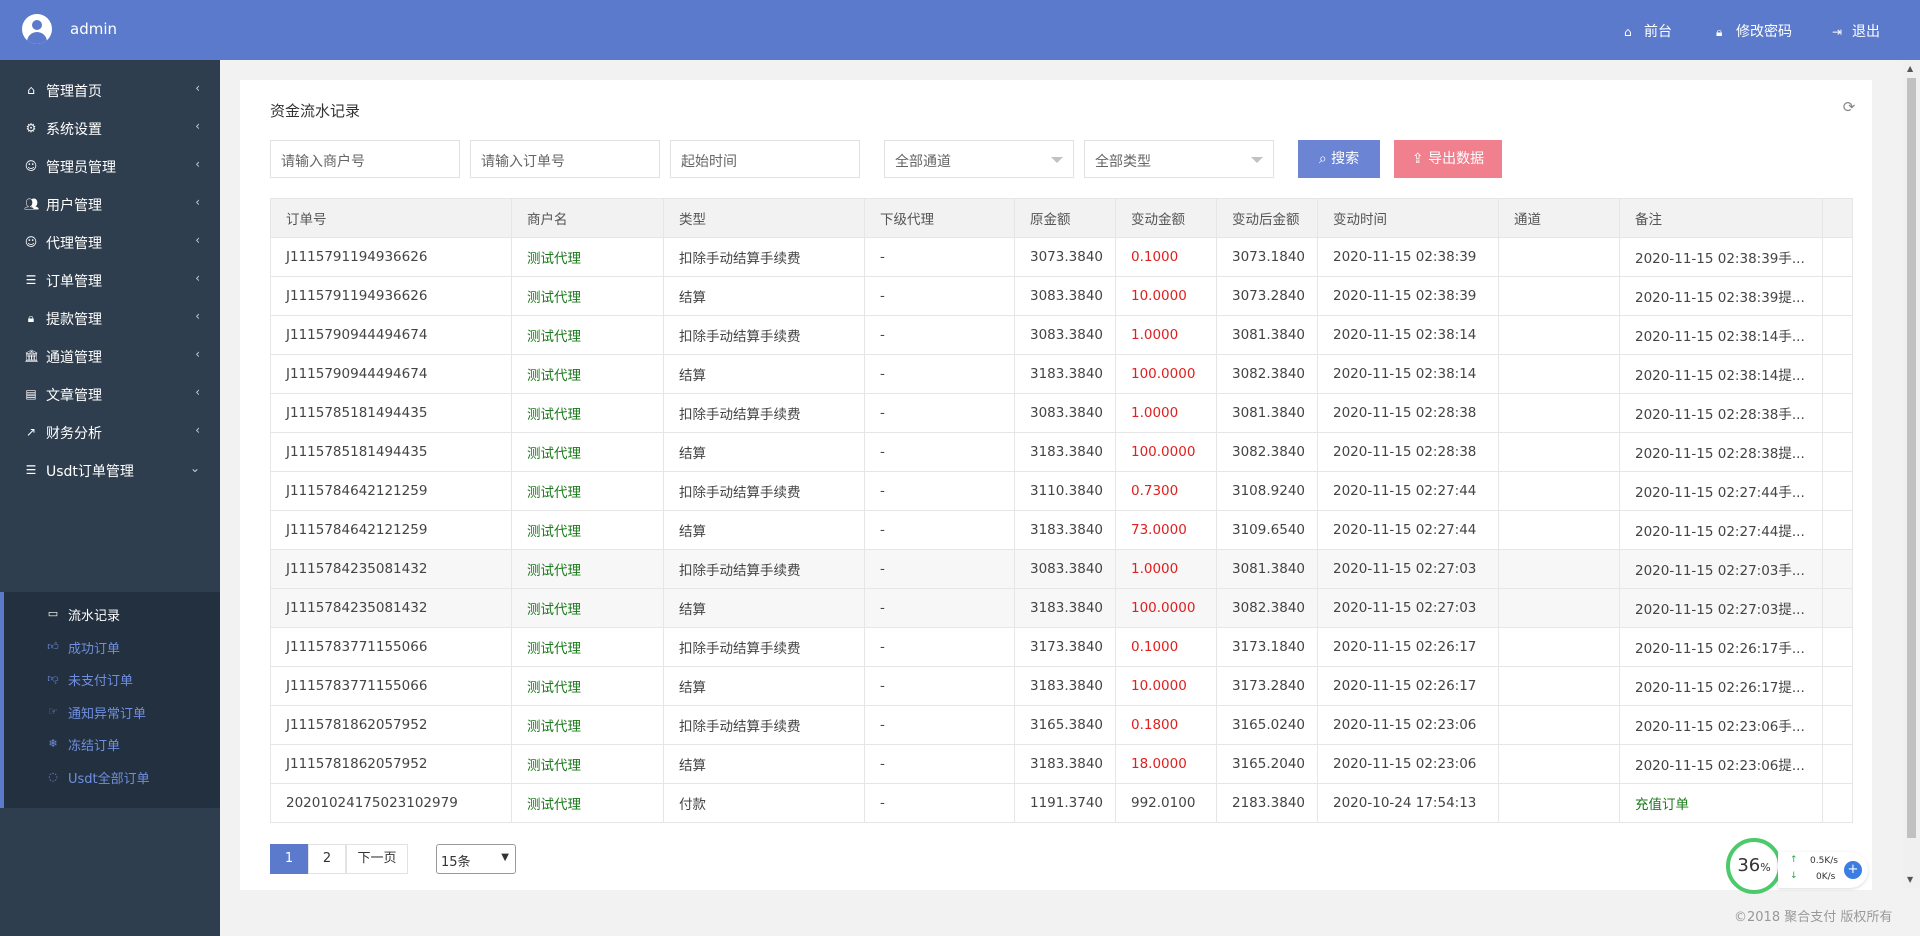  What do you see at coordinates (979, 159) in the screenshot?
I see `channel-select: 全部通道` at bounding box center [979, 159].